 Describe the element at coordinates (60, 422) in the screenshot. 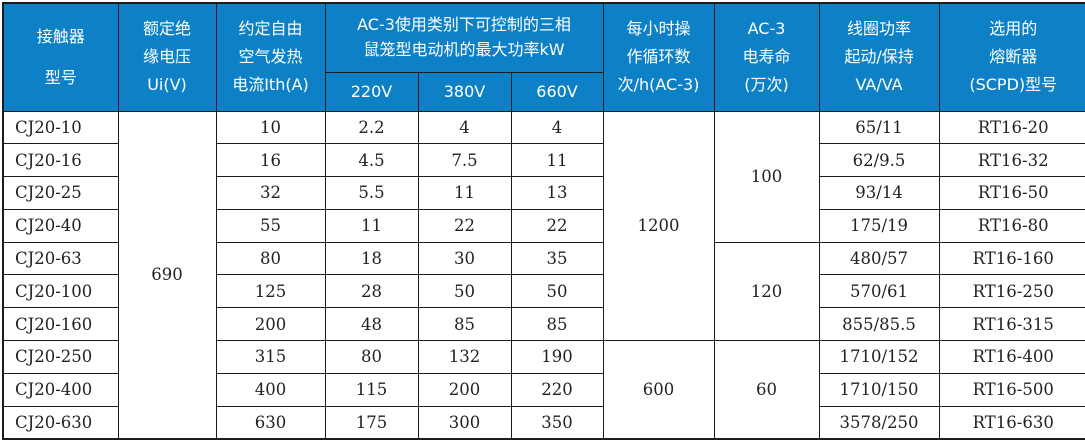

I see `cell-model: CJ20-630` at that location.